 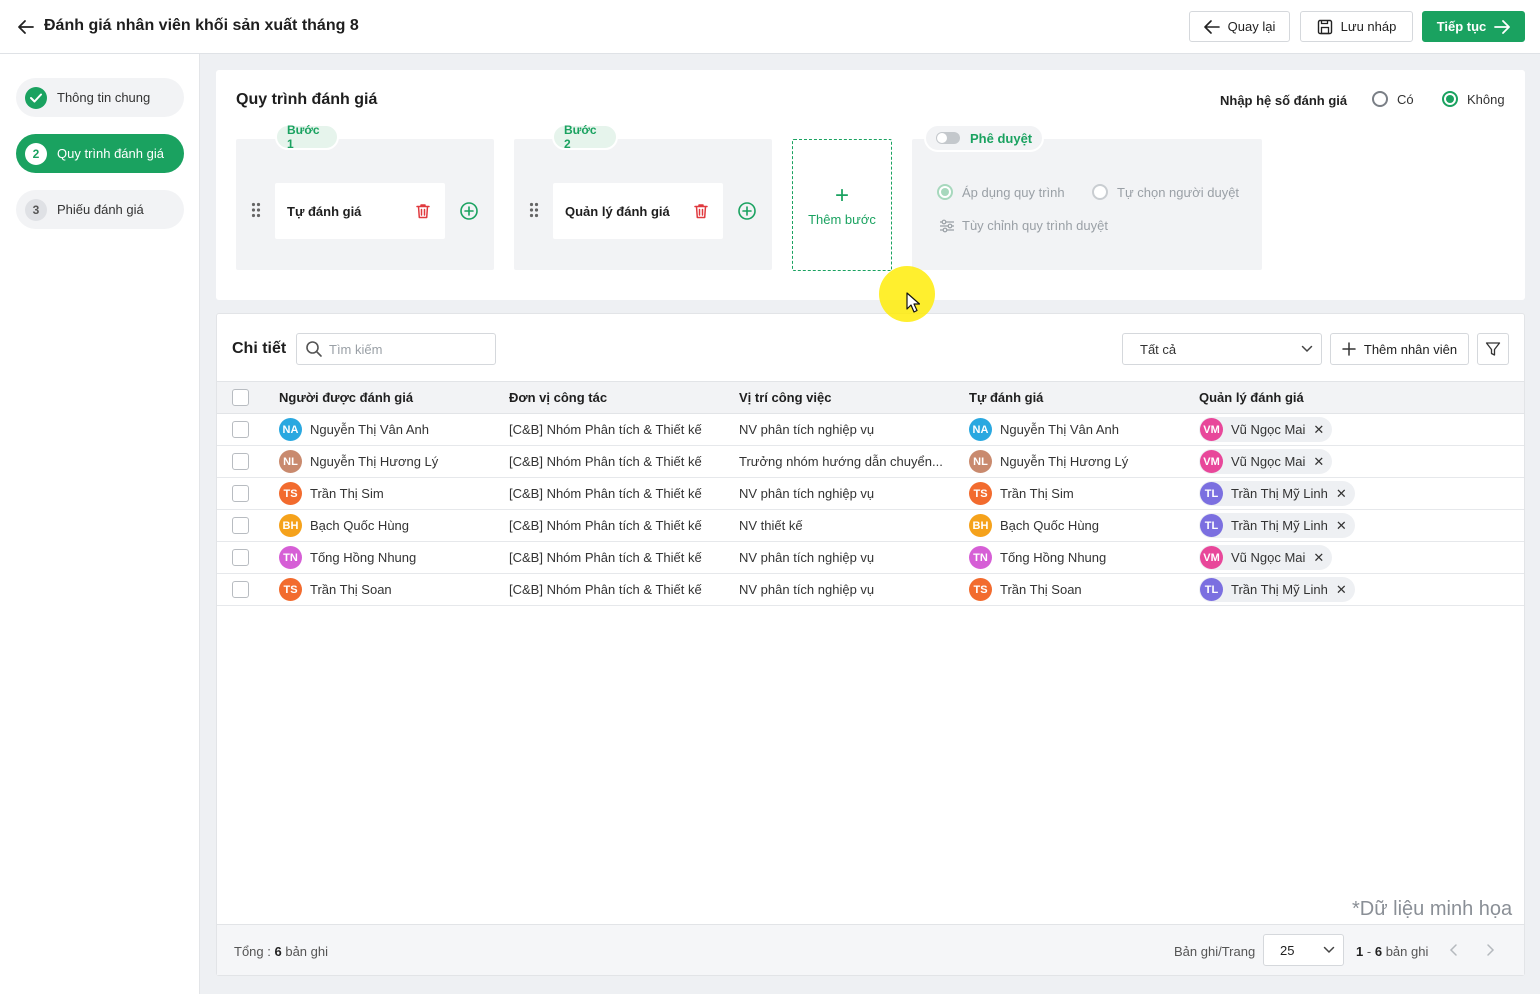 What do you see at coordinates (1393, 99) in the screenshot?
I see `coefficient-yes-radio: Có` at bounding box center [1393, 99].